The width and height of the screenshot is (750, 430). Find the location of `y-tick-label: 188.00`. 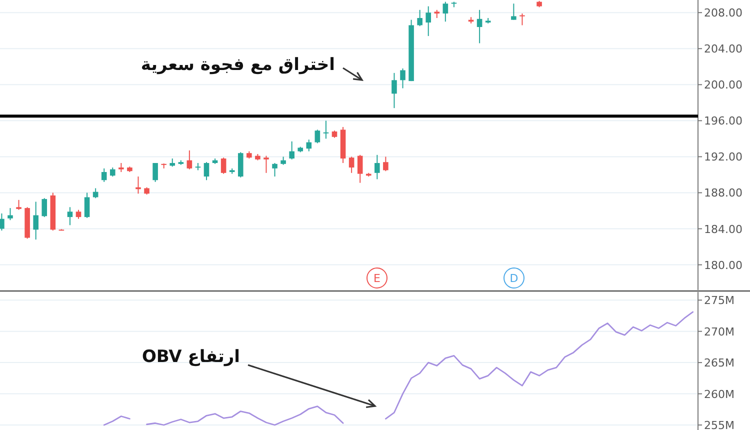

y-tick-label: 188.00 is located at coordinates (723, 193).